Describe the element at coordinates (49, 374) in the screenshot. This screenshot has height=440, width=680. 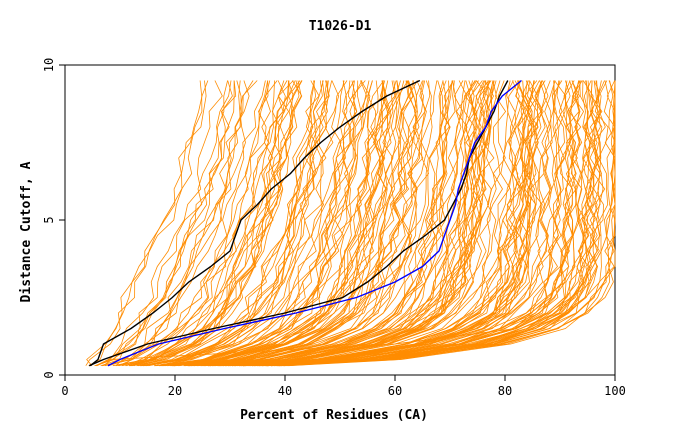
I see `y-tick-label: 0` at that location.